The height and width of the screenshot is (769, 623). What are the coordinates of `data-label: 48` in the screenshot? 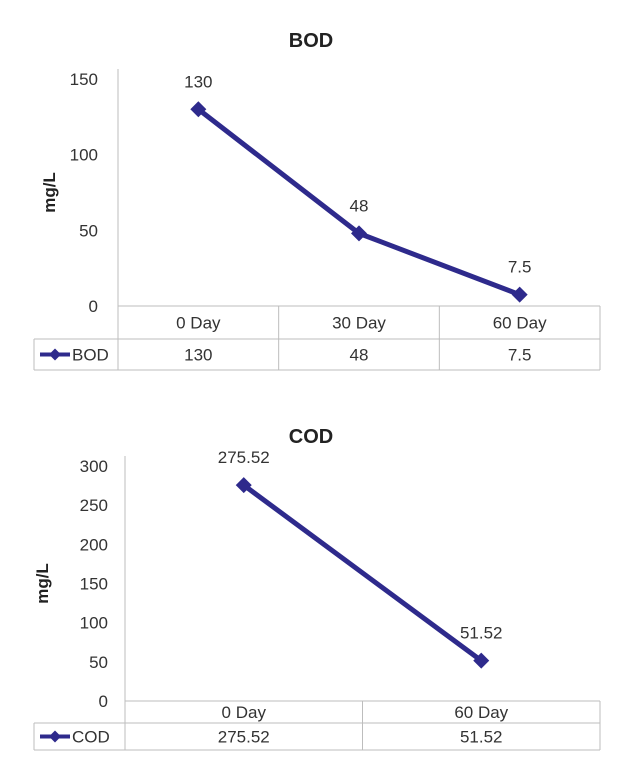 It's located at (359, 205).